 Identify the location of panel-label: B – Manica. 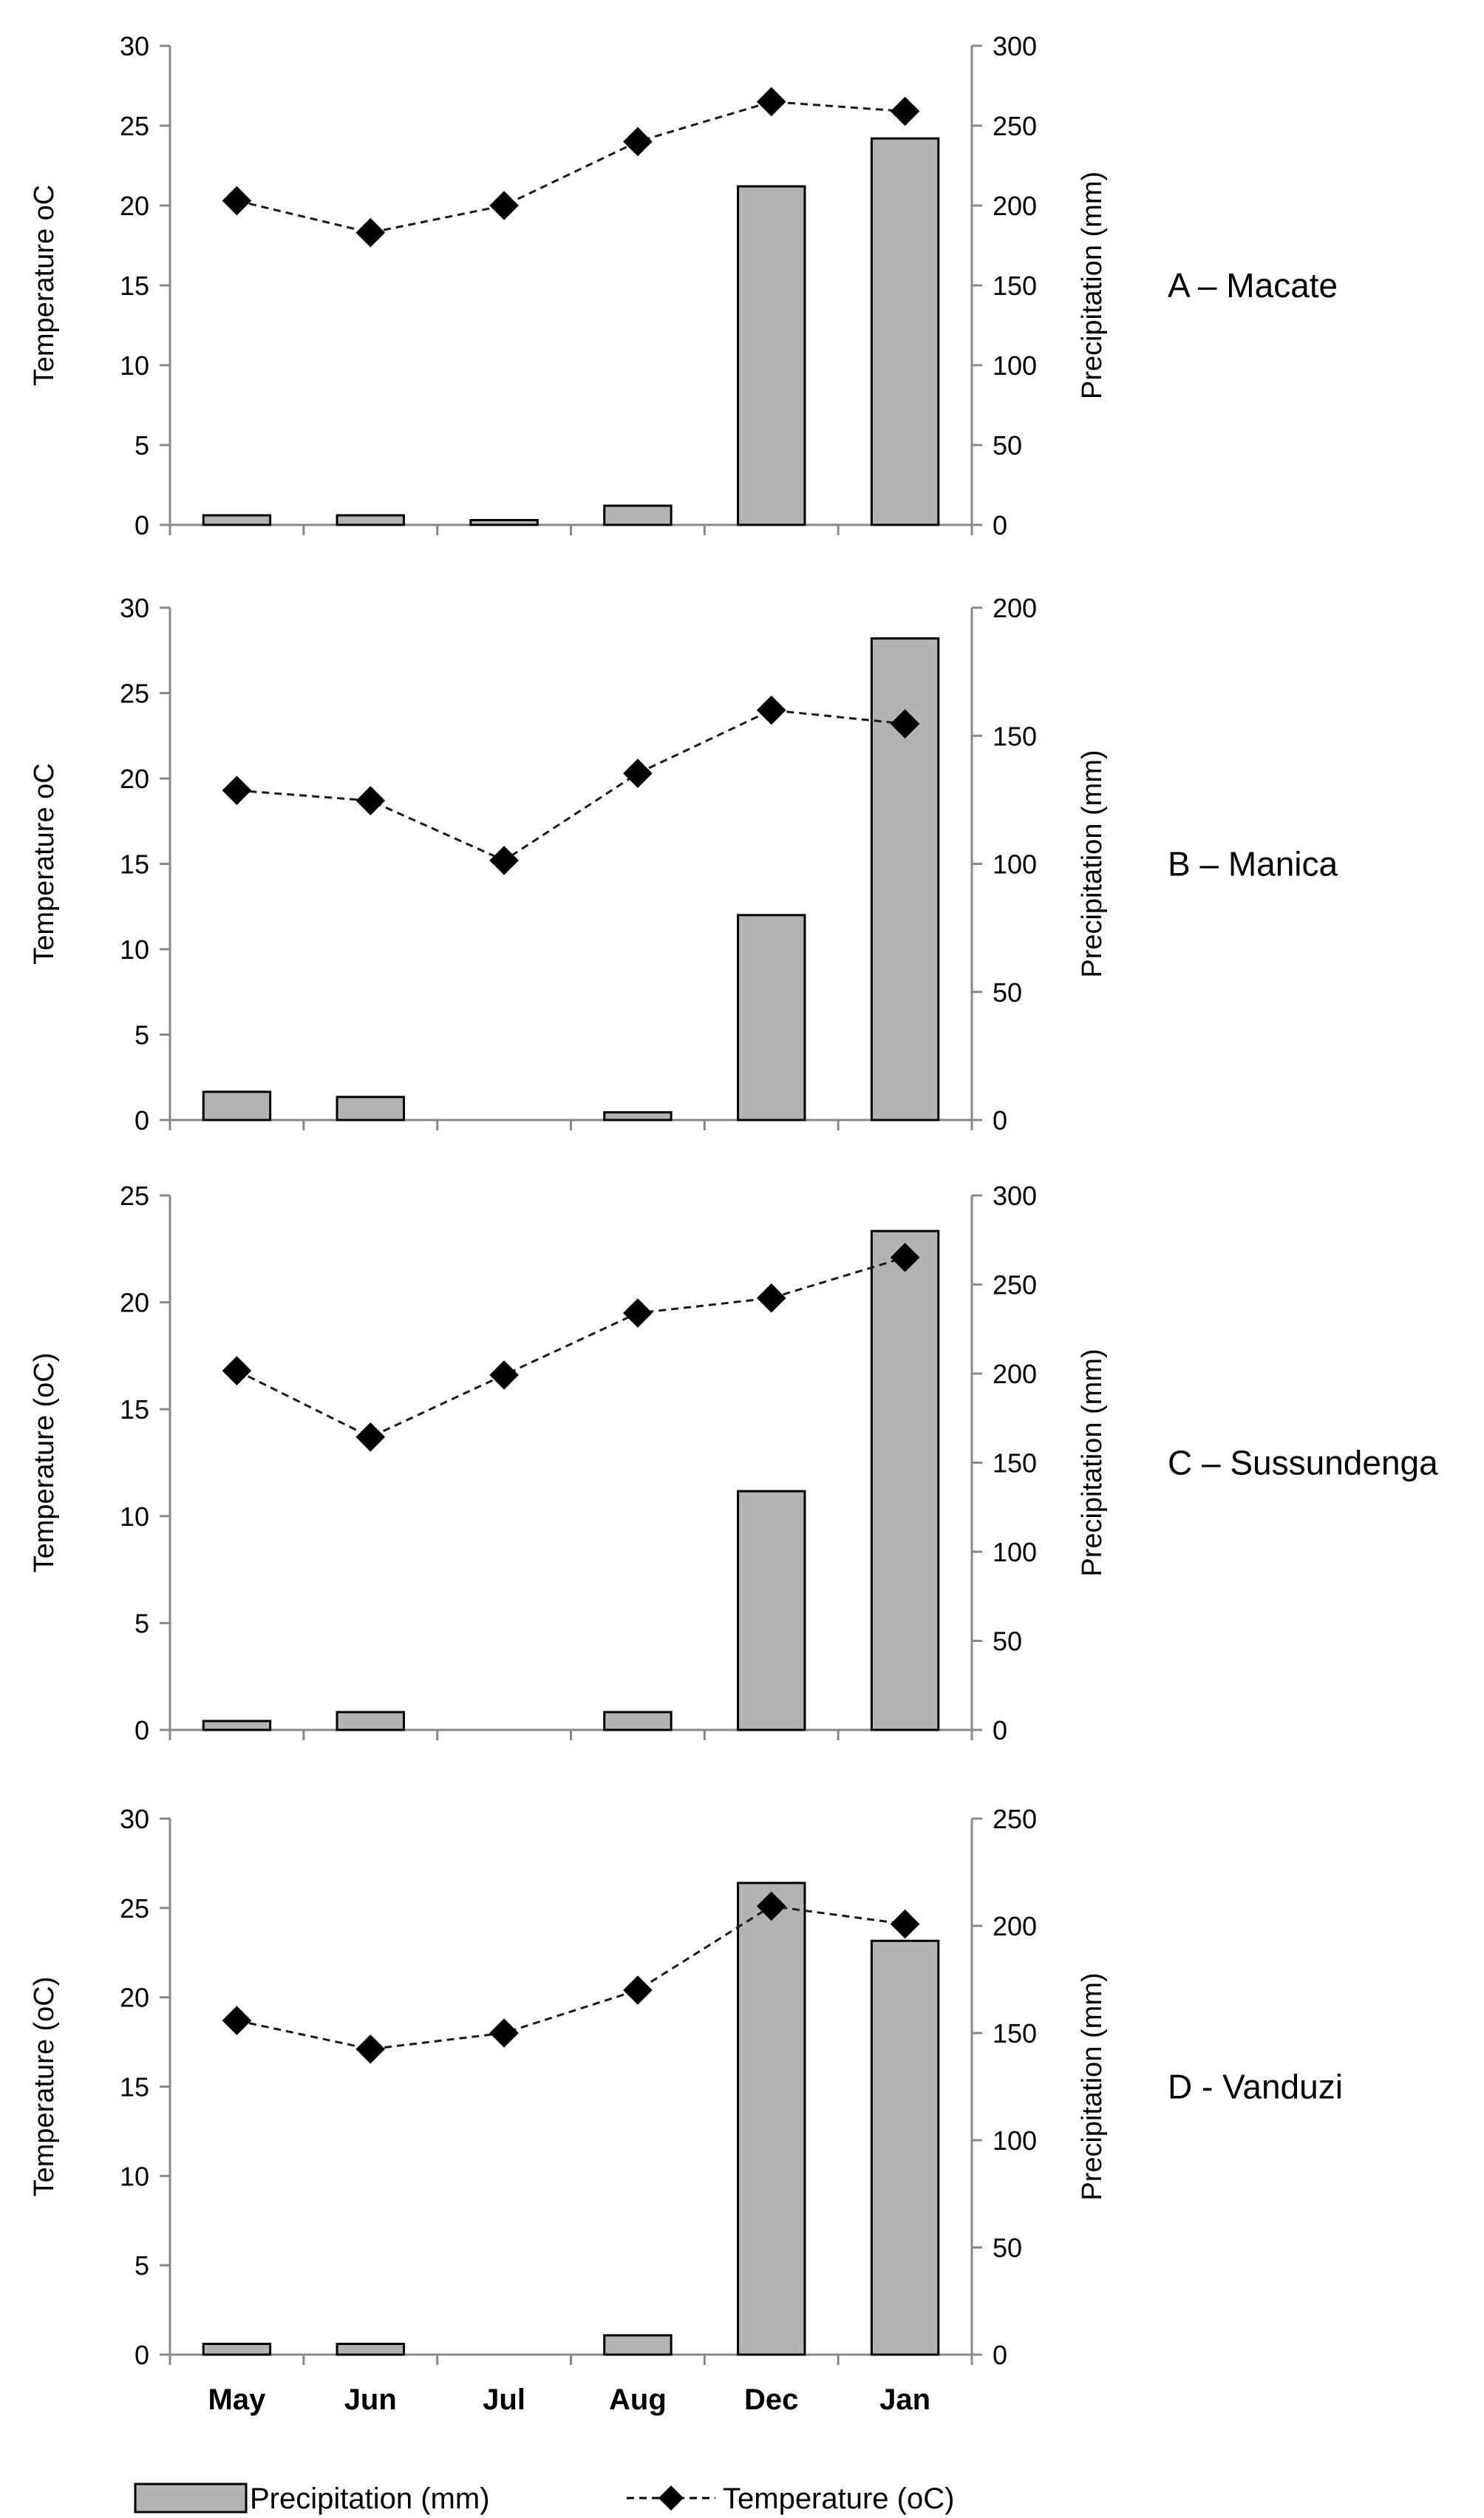
(1253, 864).